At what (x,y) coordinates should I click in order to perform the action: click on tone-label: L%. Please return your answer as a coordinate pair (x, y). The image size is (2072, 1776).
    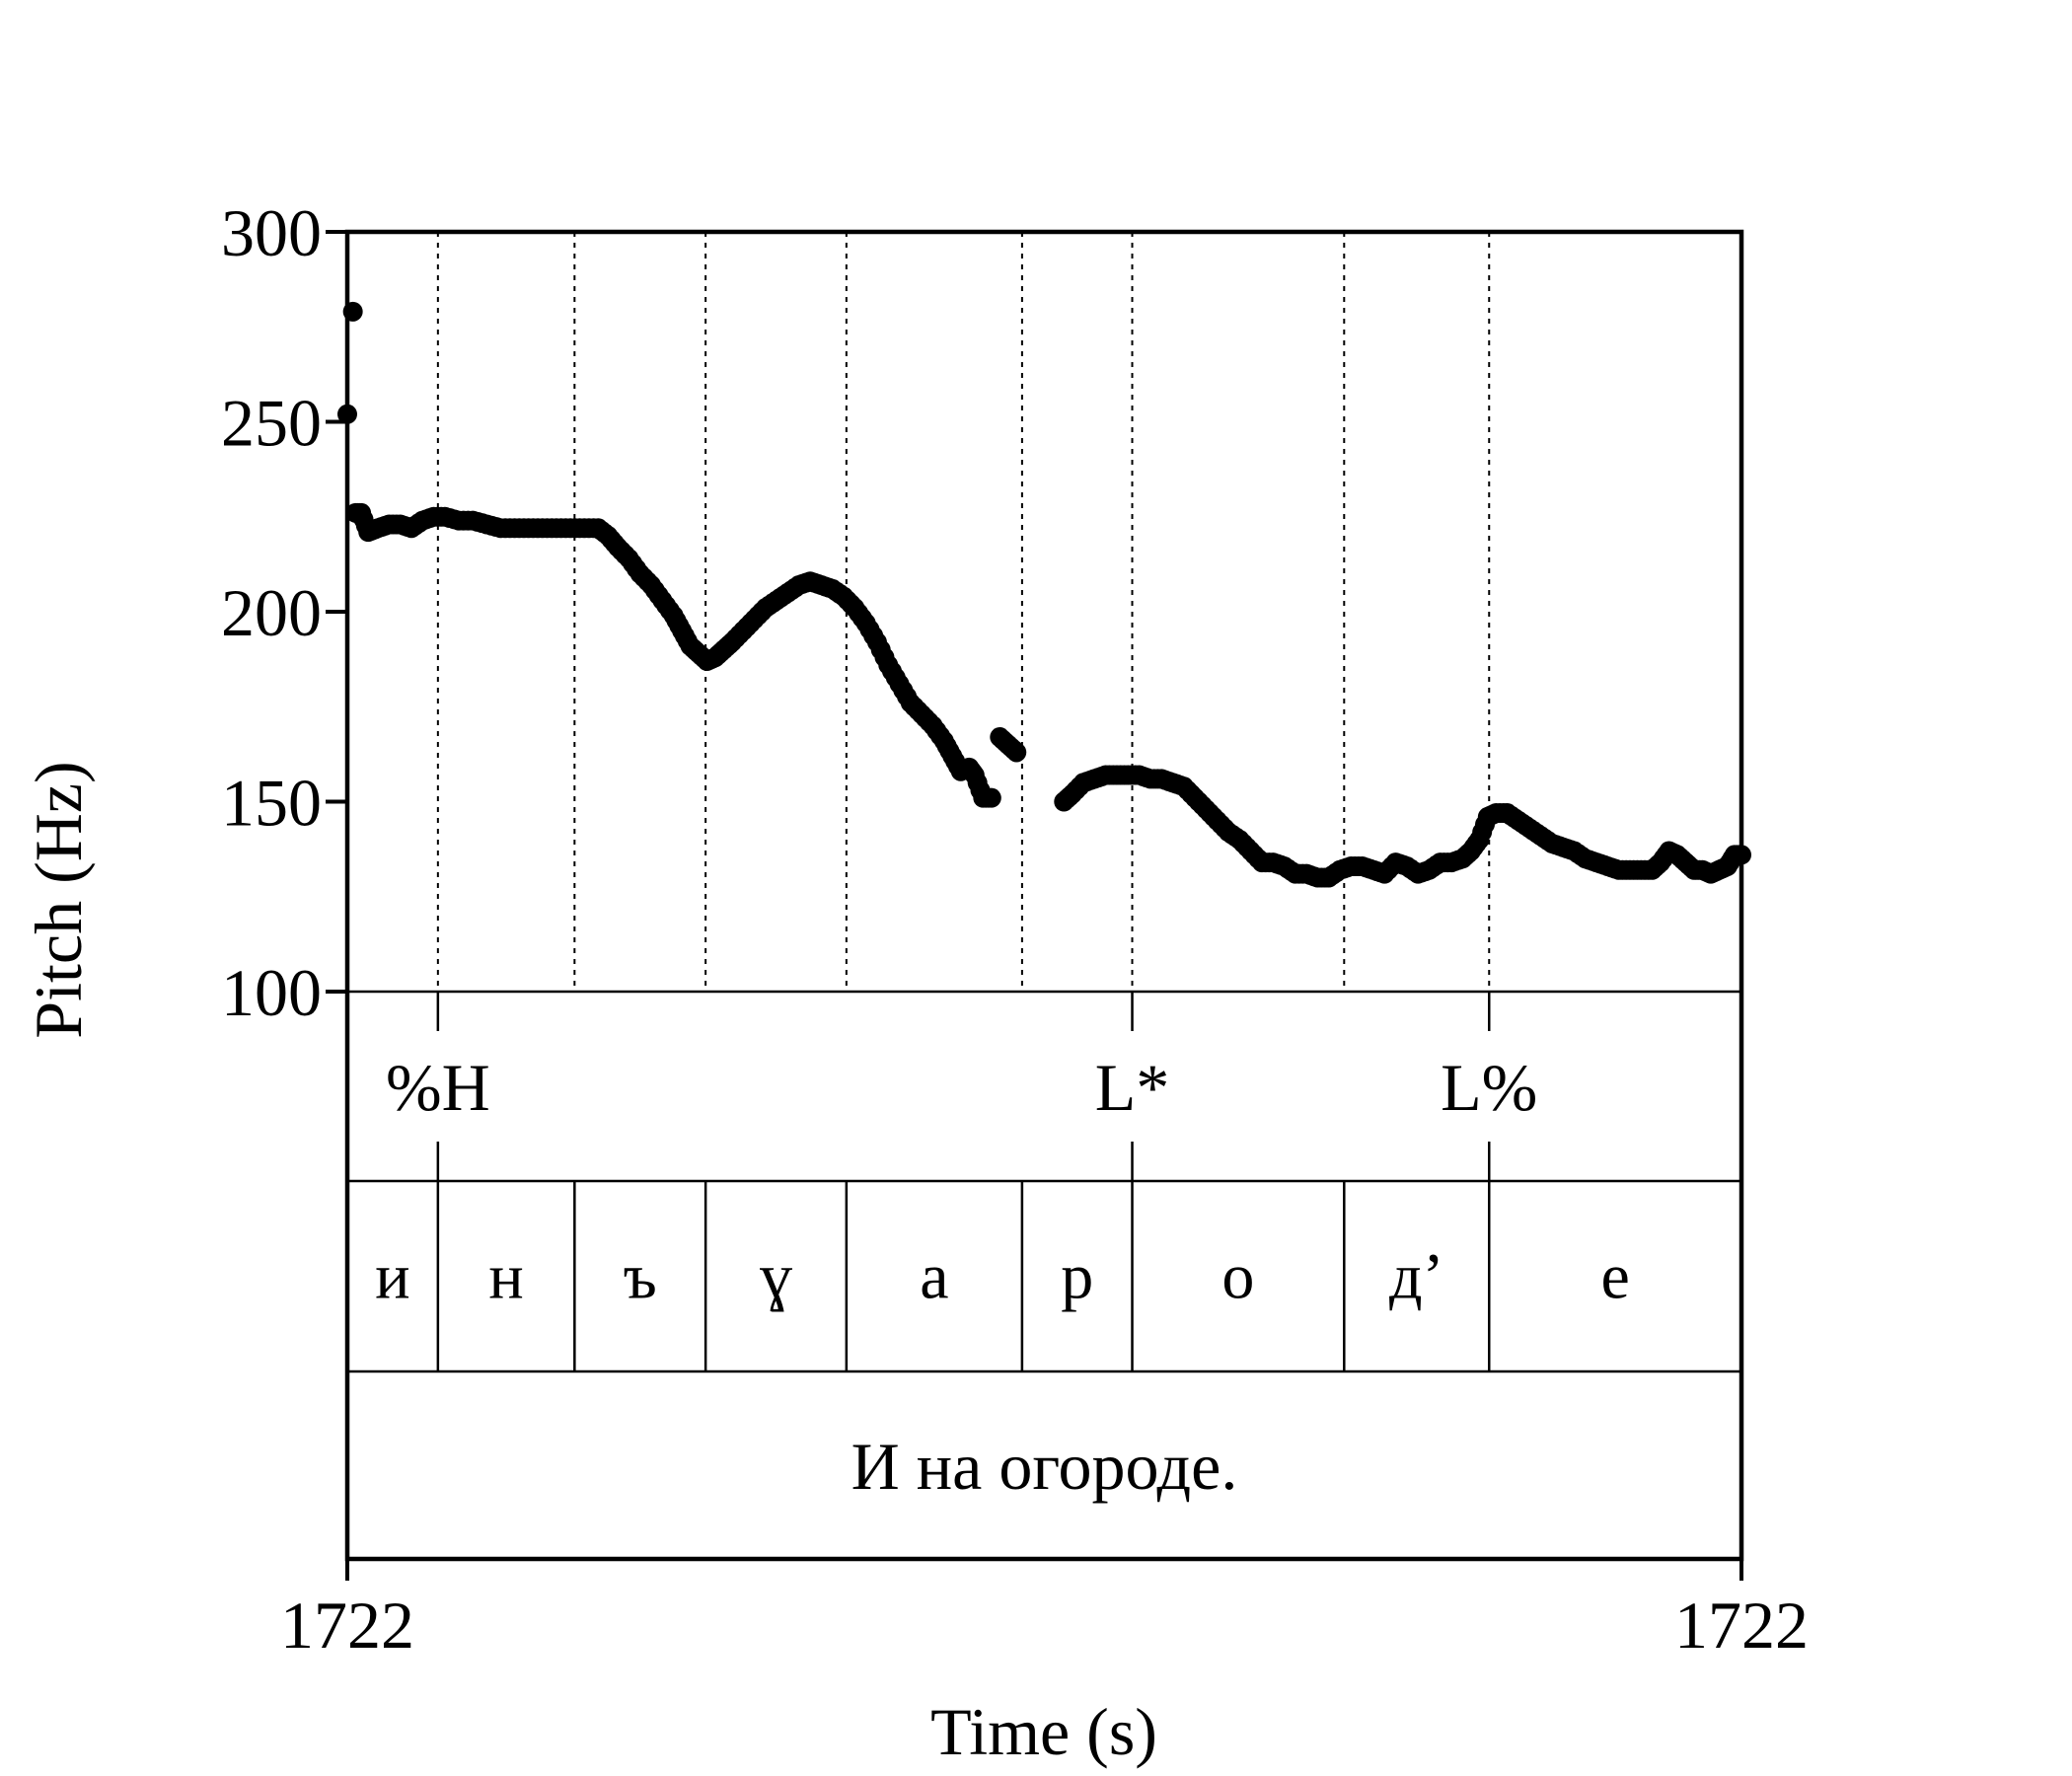
    Looking at the image, I should click on (1489, 1088).